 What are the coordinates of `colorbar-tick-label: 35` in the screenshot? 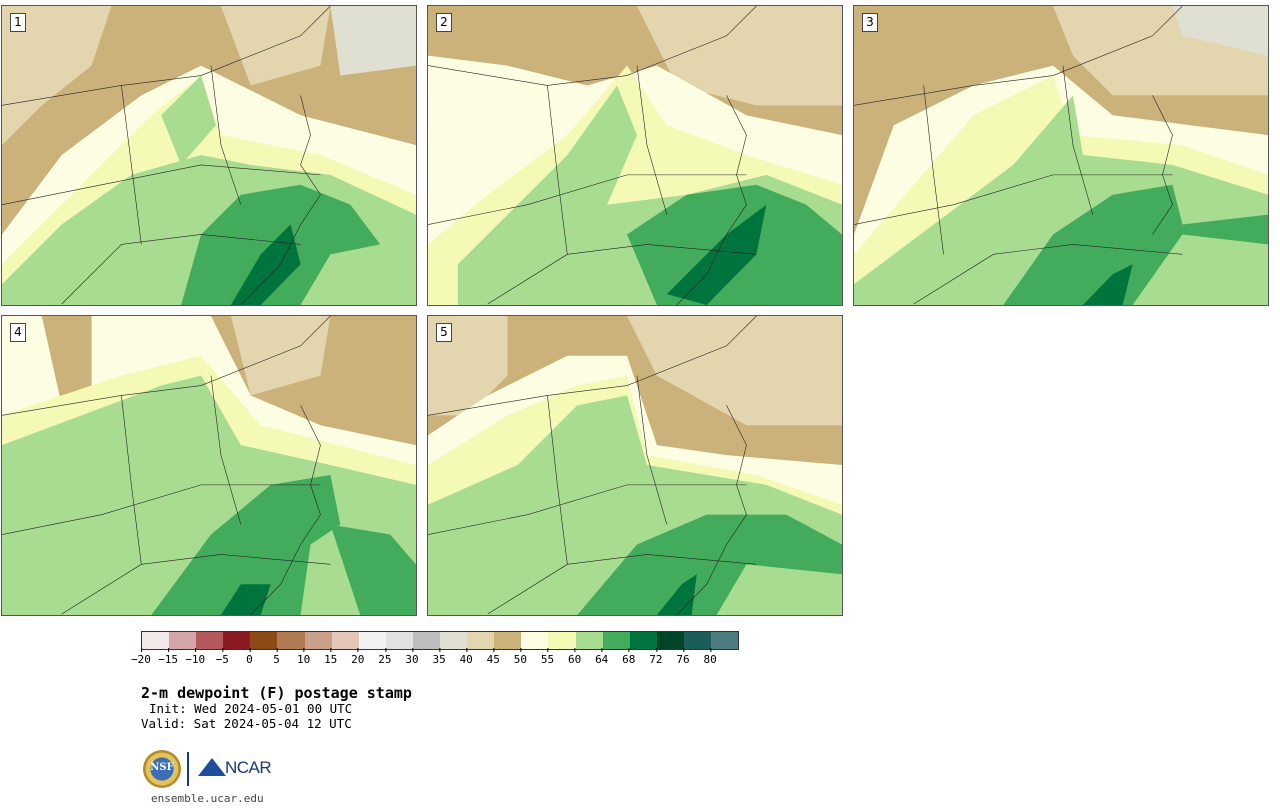 It's located at (439, 657).